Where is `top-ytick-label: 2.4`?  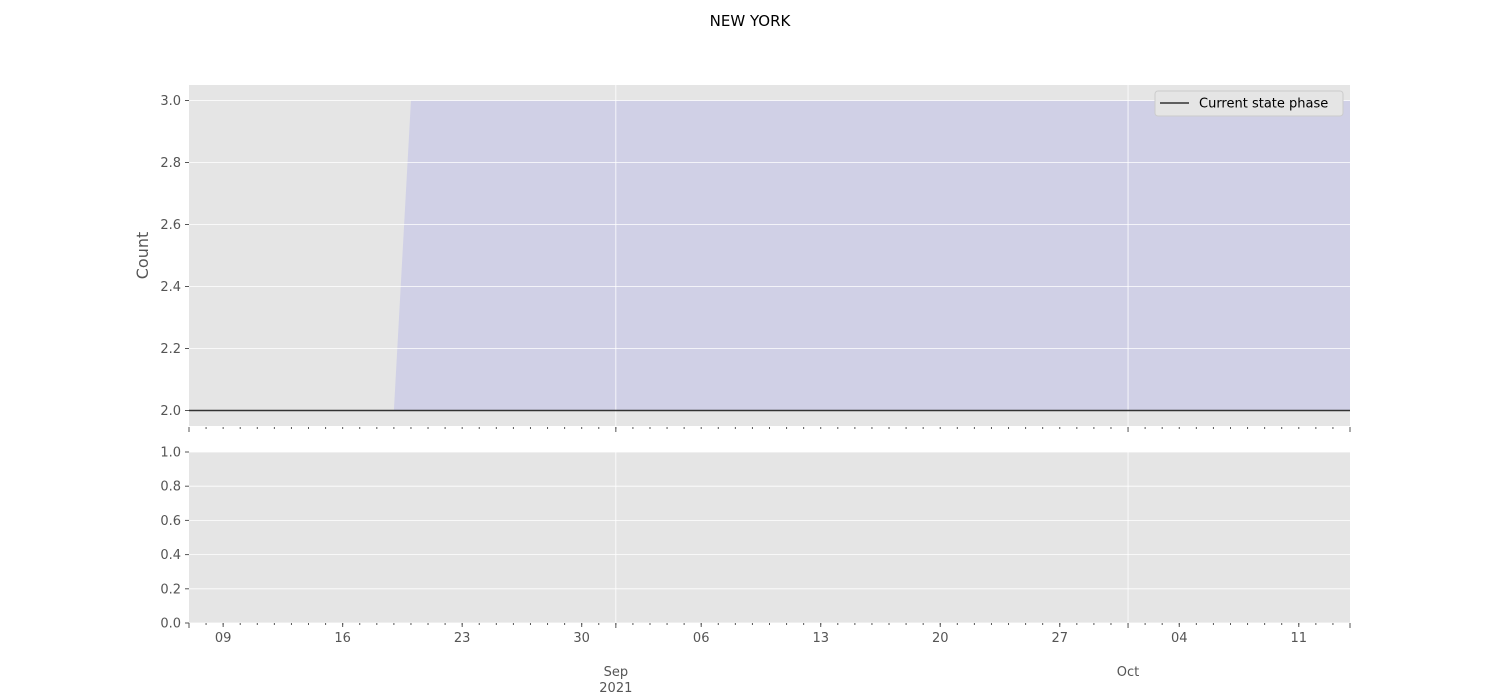
top-ytick-label: 2.4 is located at coordinates (170, 287).